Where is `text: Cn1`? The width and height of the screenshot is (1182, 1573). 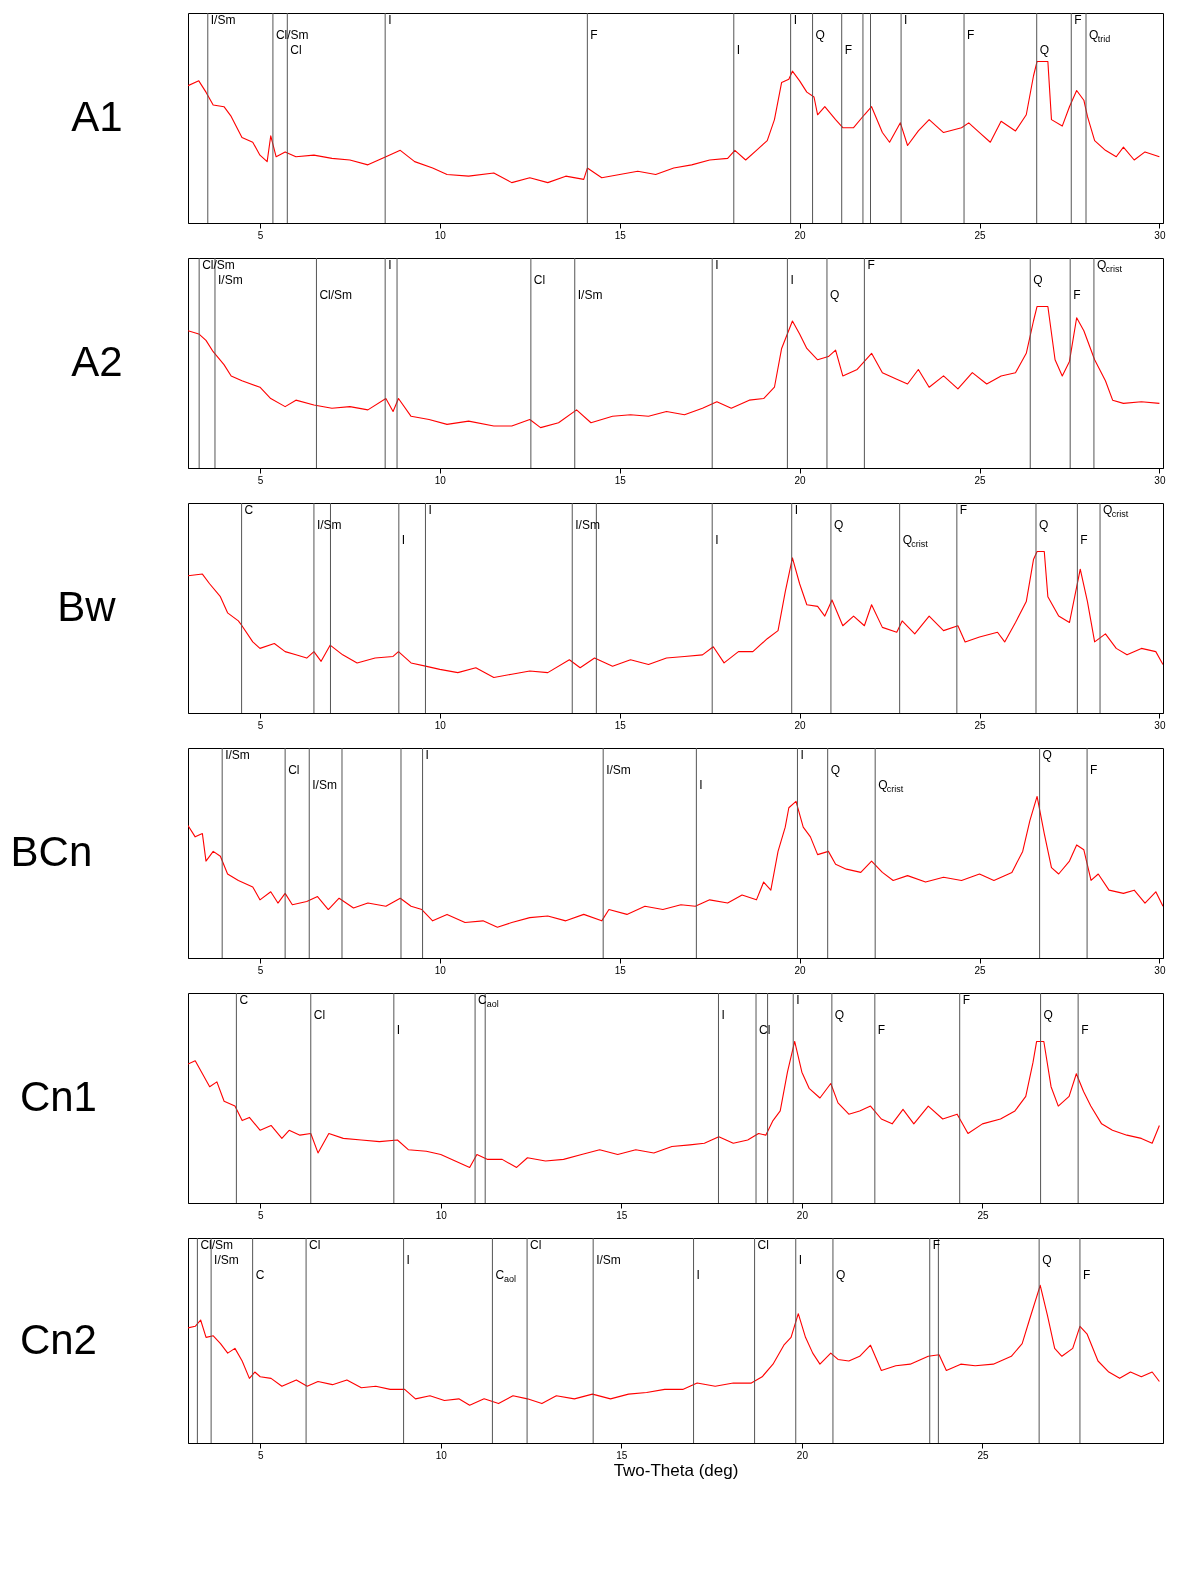
text: Cn1 is located at coordinates (58, 1096).